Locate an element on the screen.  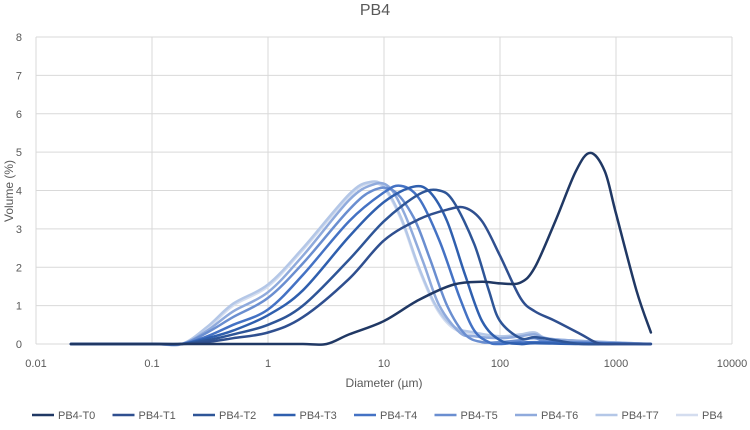
x-tick-label: 100 is located at coordinates (500, 364).